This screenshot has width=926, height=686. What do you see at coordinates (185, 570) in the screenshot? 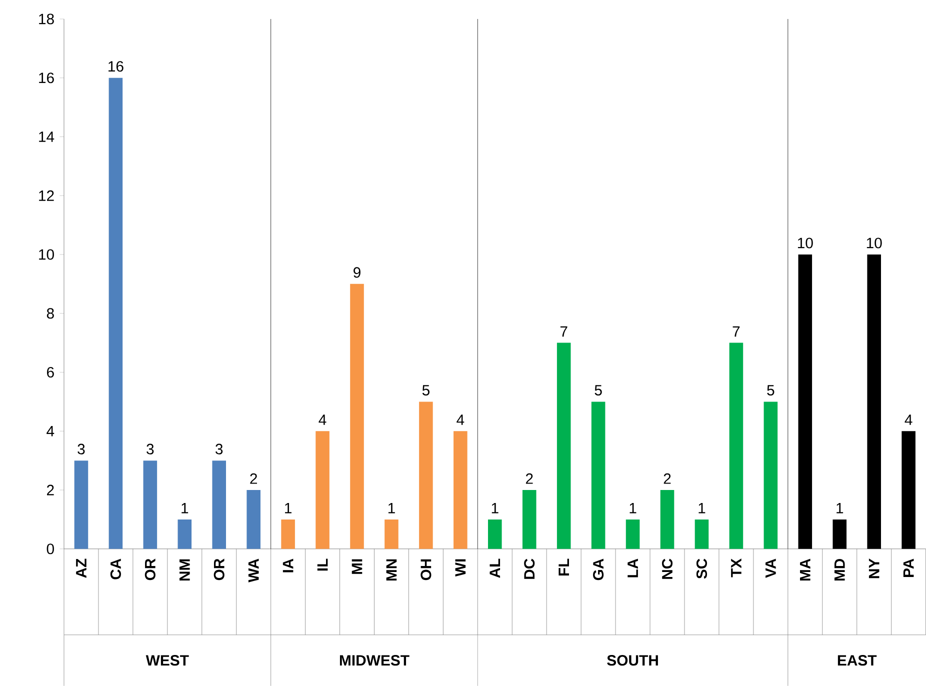
I see `x-tick-label: NM` at bounding box center [185, 570].